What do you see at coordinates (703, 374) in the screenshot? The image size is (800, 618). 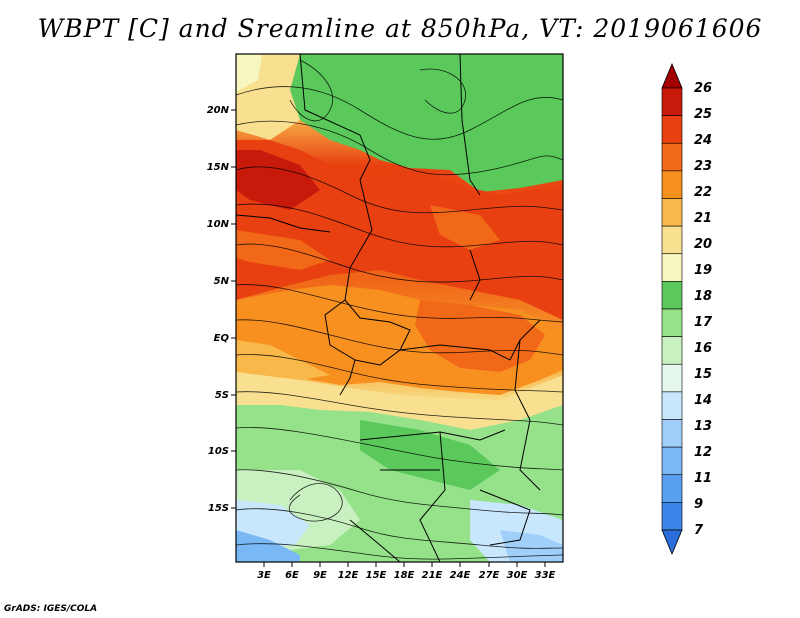 I see `colorbar-label: 15` at bounding box center [703, 374].